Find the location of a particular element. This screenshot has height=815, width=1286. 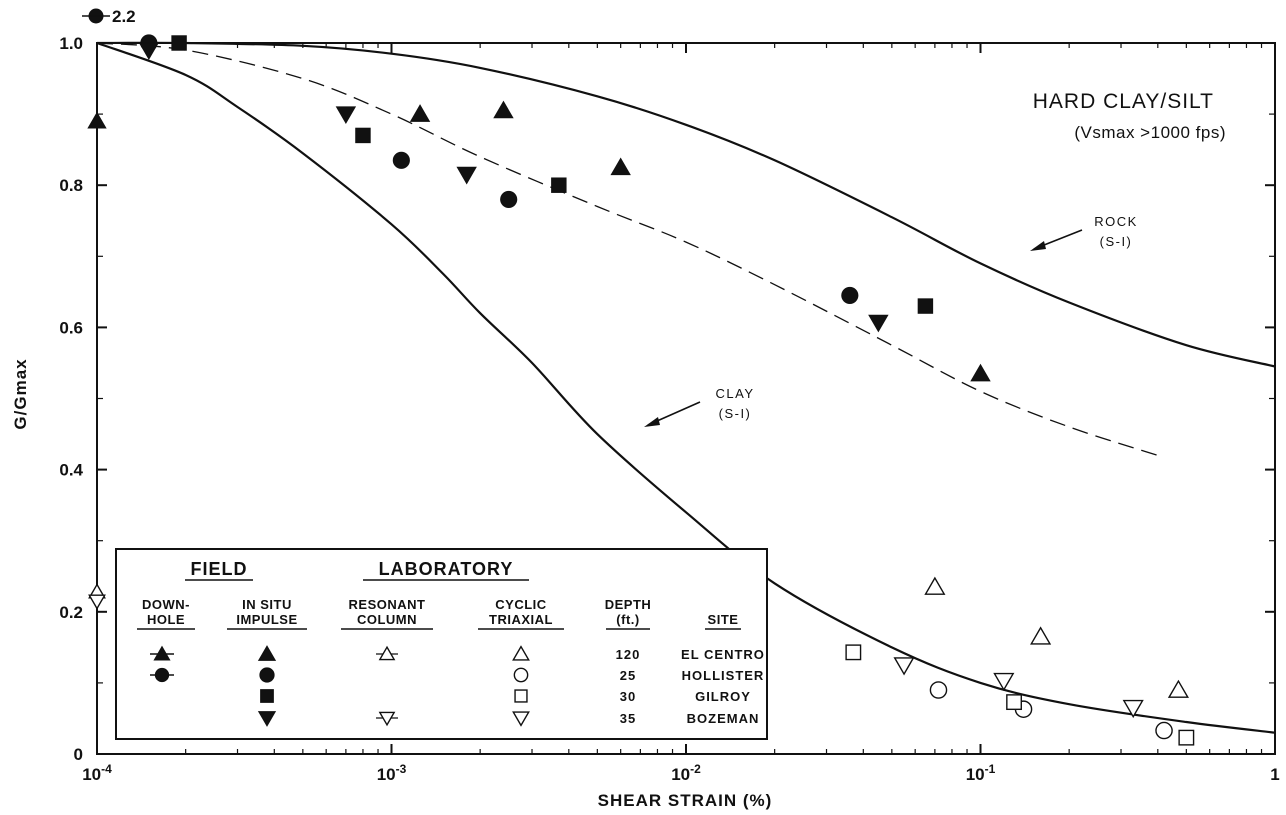

rock-curve-sublabel: (S-I) is located at coordinates (1116, 241).